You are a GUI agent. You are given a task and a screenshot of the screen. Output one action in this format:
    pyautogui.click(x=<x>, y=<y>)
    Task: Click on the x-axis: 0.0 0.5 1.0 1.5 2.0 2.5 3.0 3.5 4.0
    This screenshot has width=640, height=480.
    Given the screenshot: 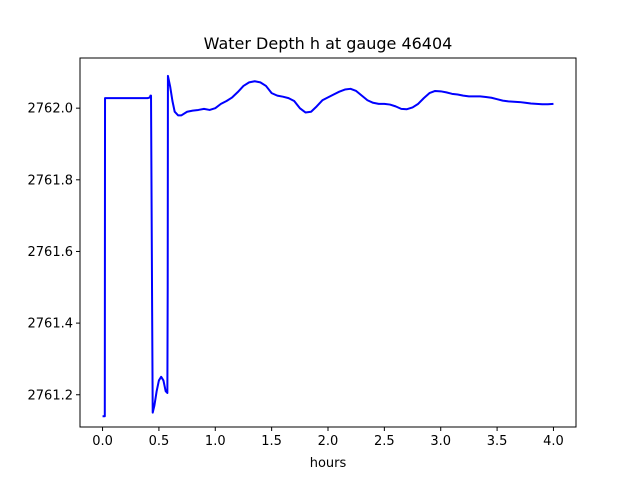 What is the action you would take?
    pyautogui.click(x=328, y=438)
    